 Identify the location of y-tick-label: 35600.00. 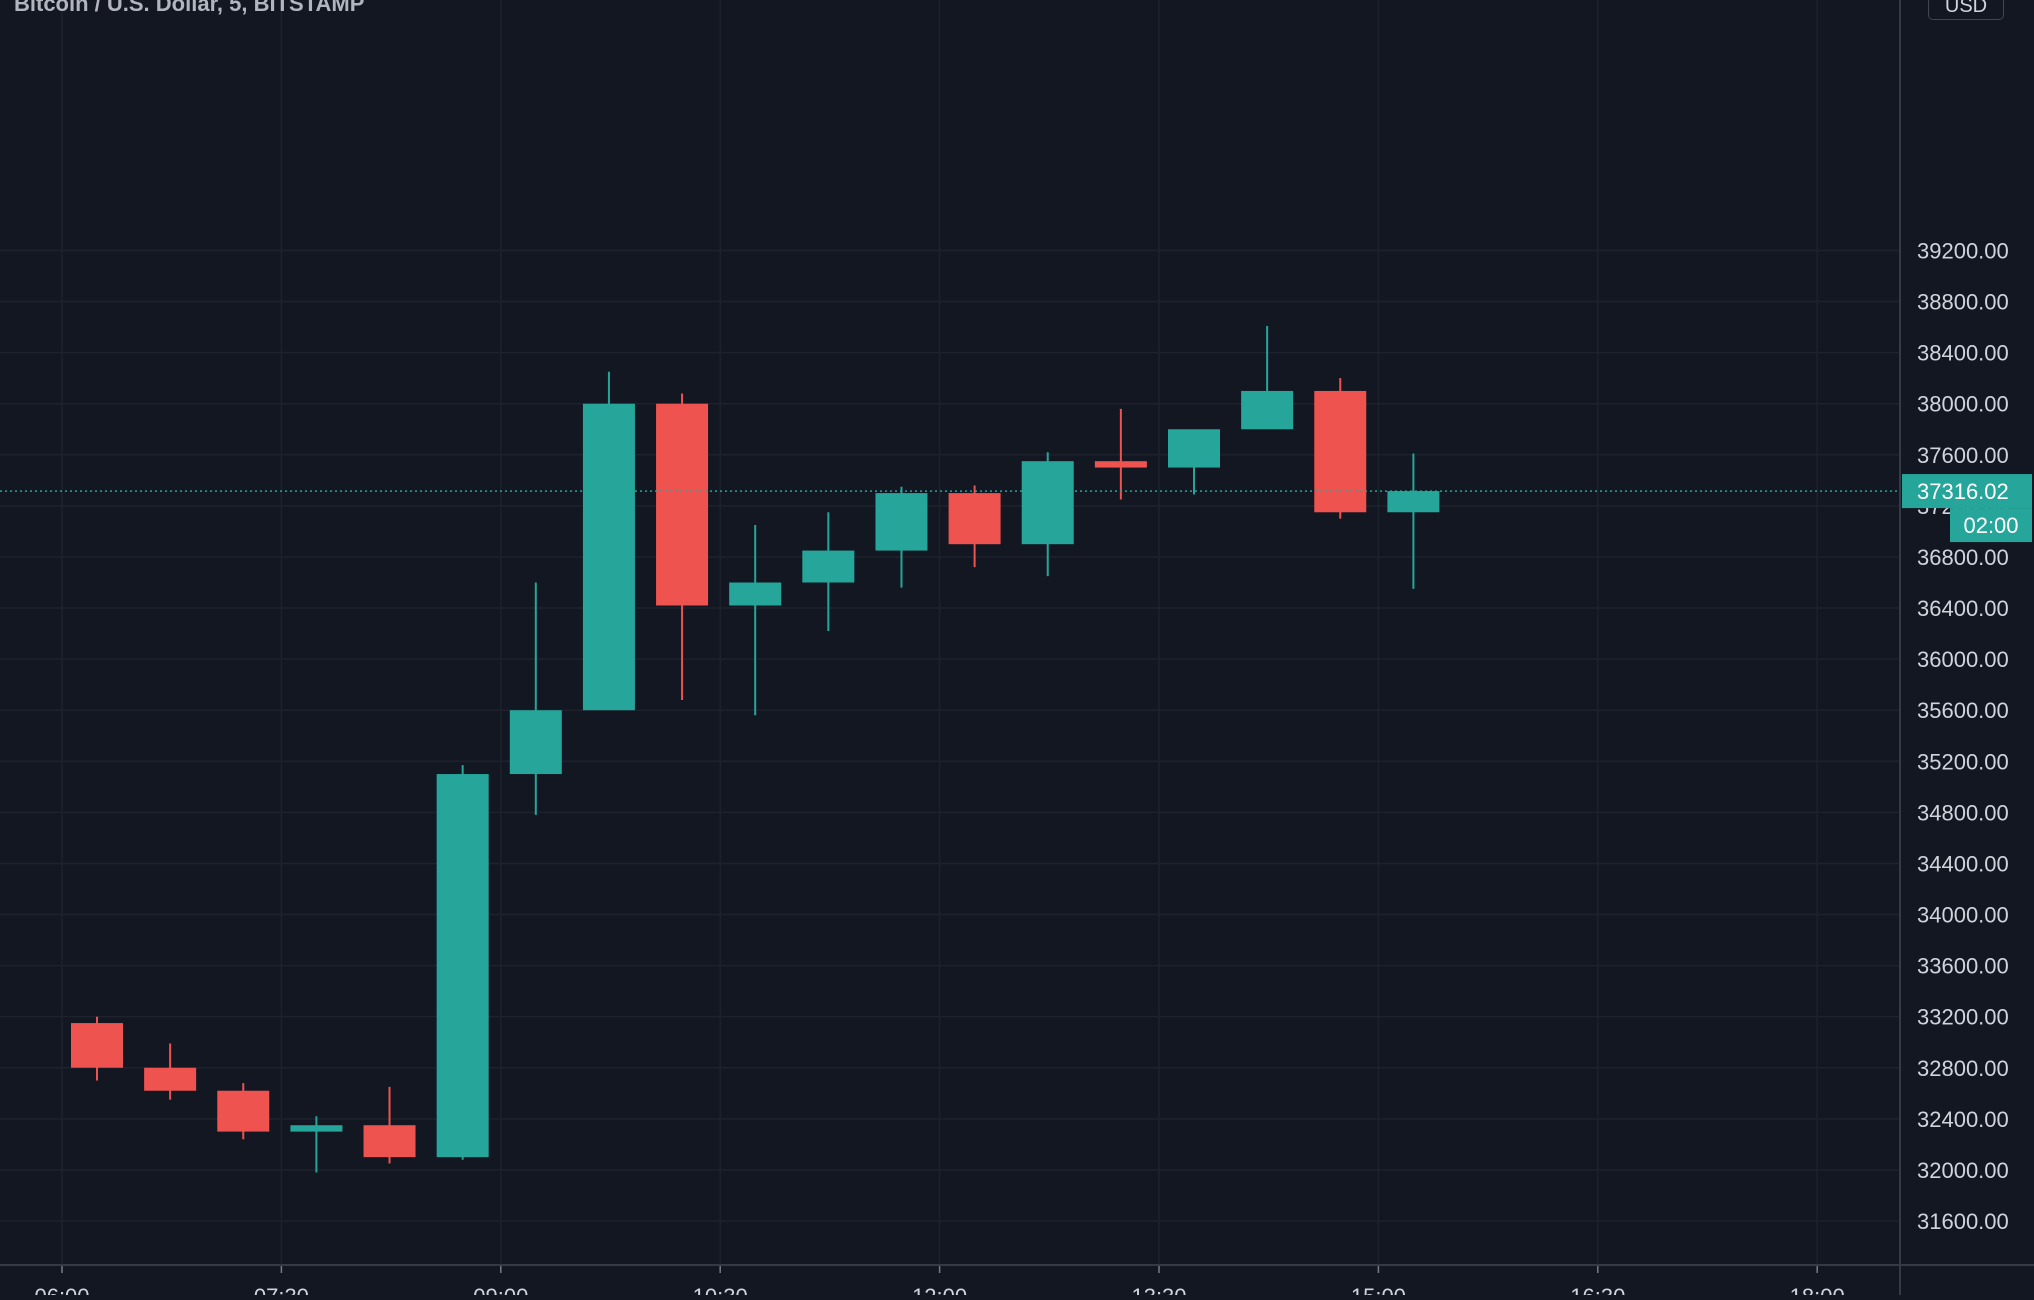
(1963, 710).